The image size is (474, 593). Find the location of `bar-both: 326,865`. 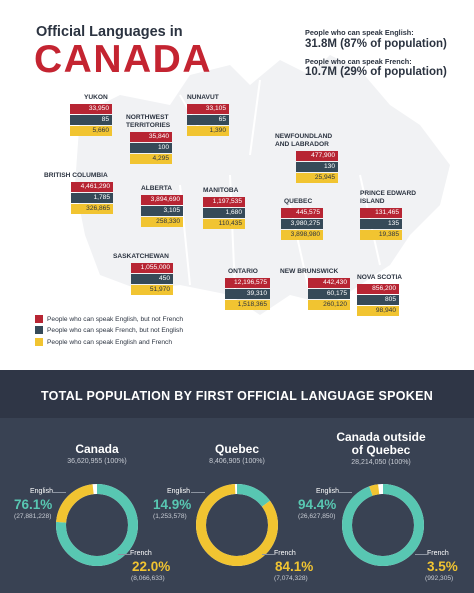

bar-both: 326,865 is located at coordinates (92, 209).